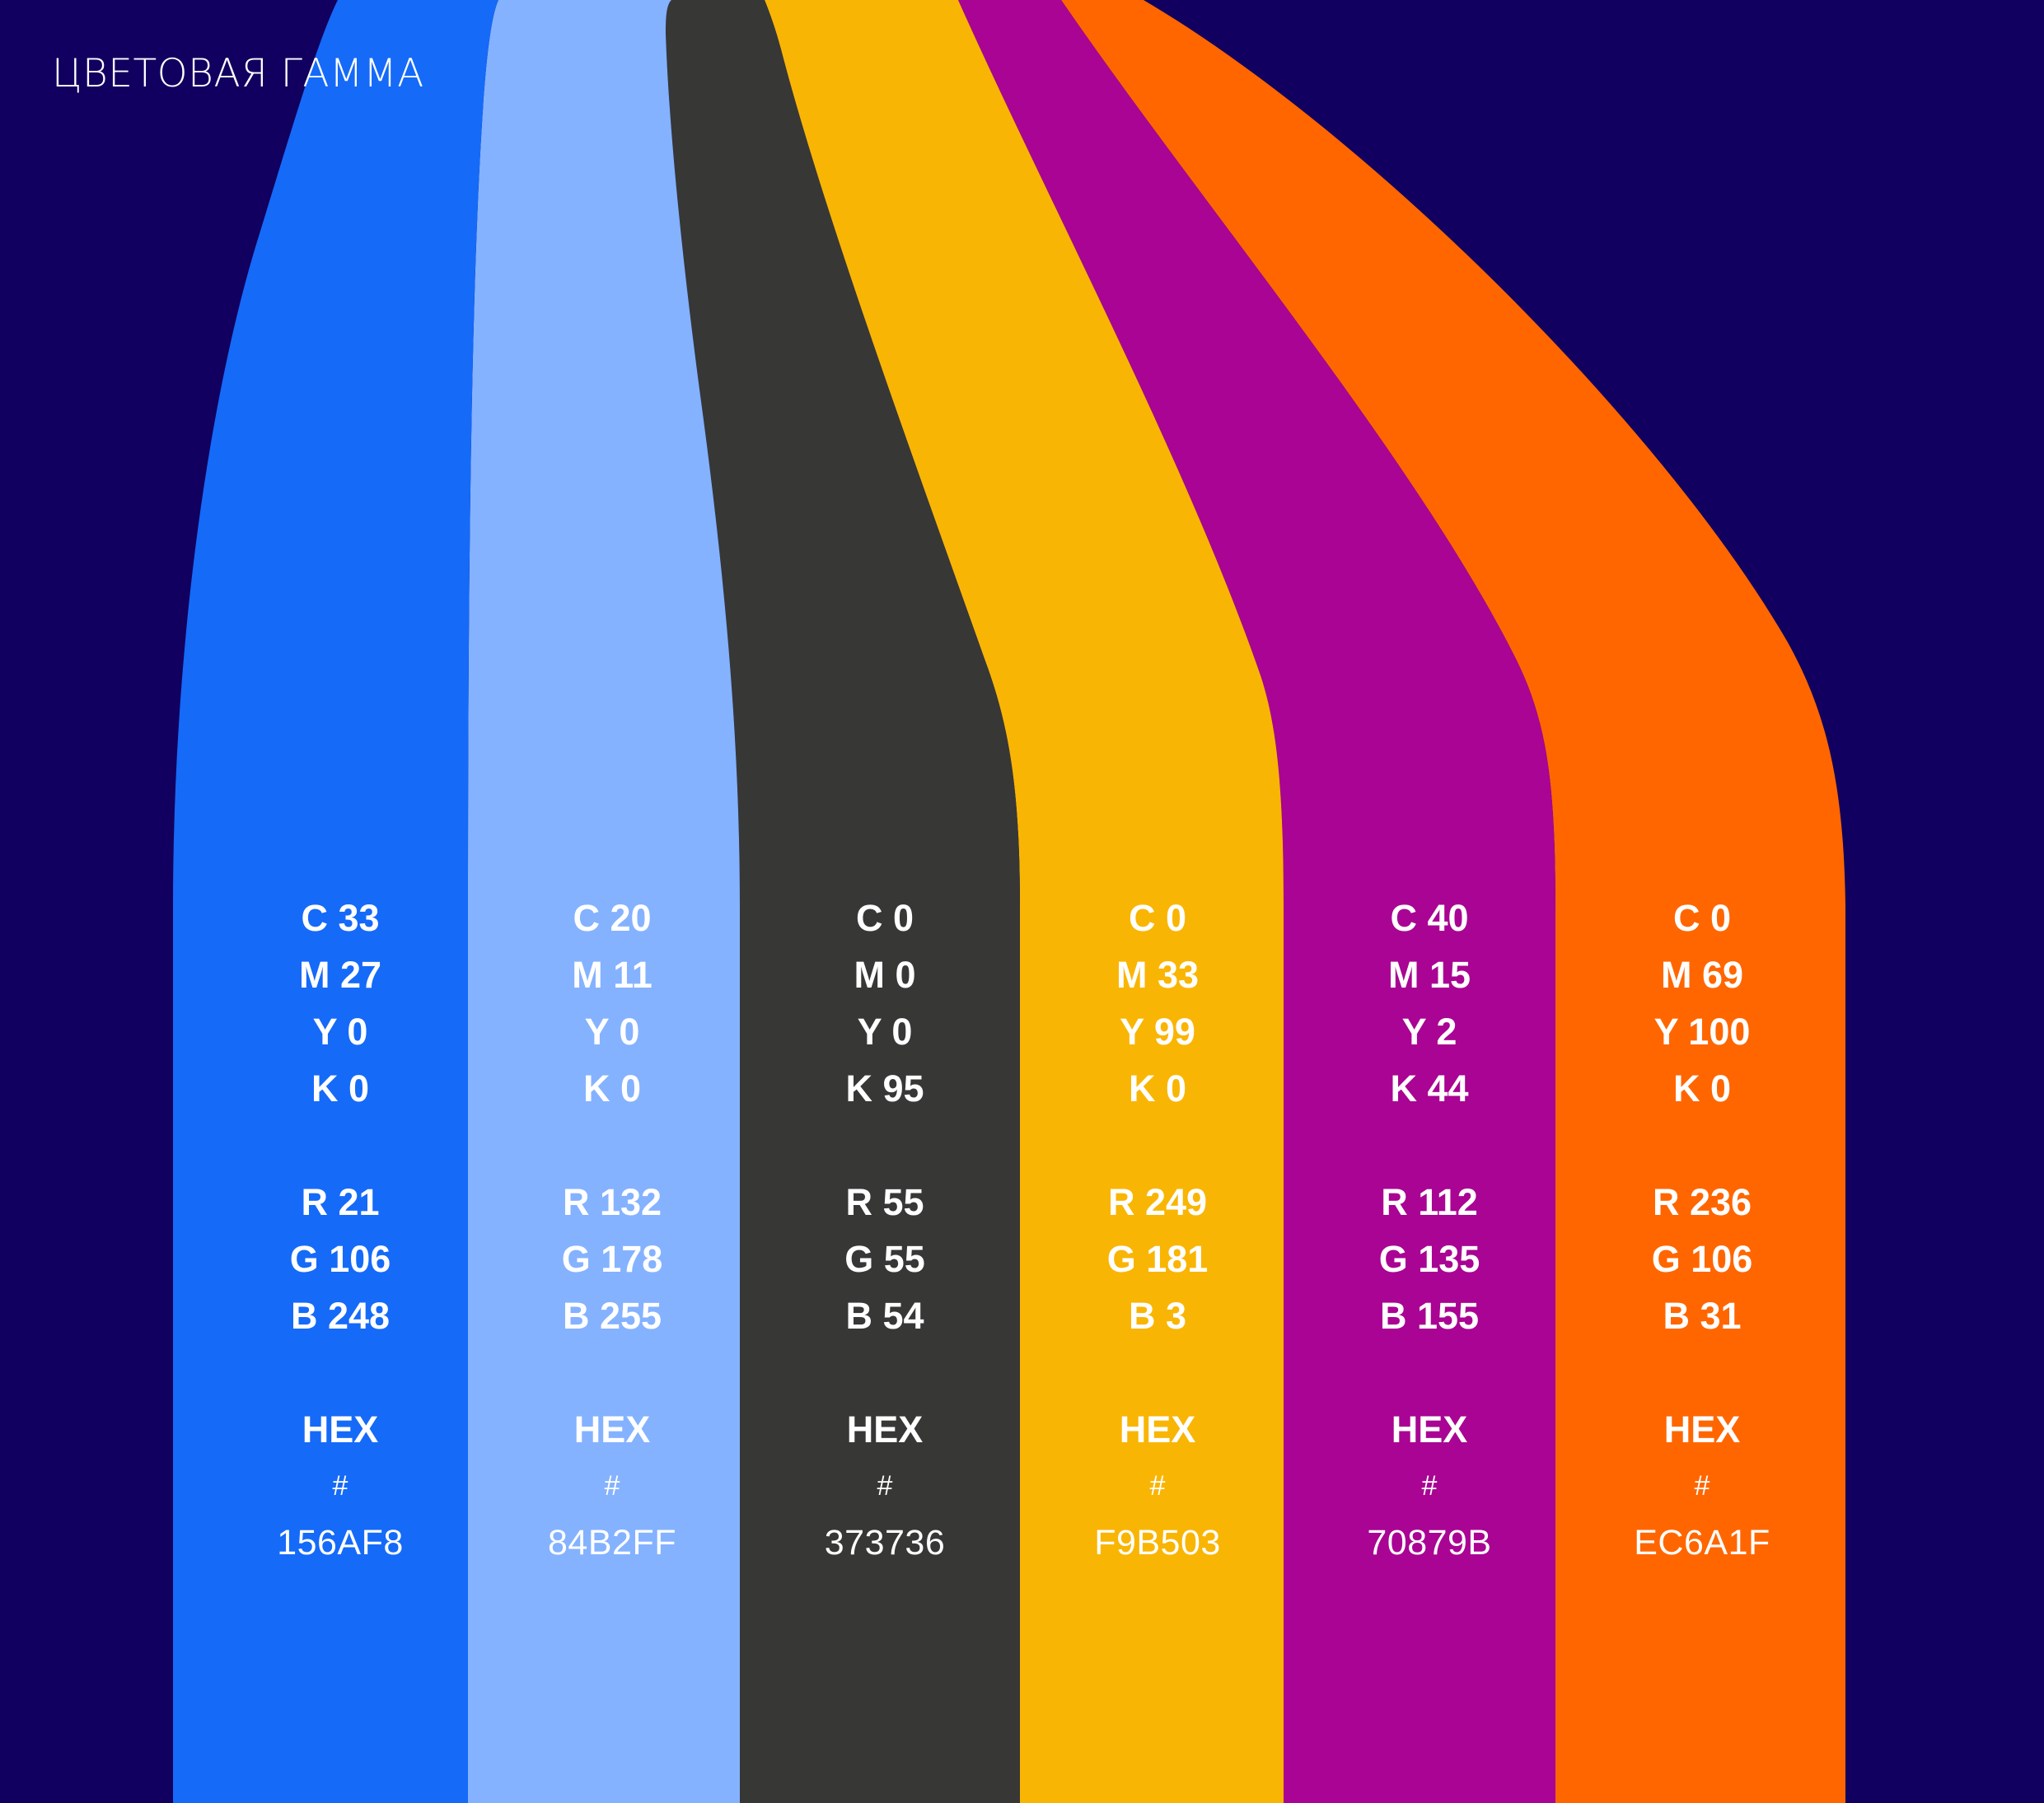 The image size is (2044, 1803). Describe the element at coordinates (1429, 975) in the screenshot. I see `cmyk-m: M 15` at that location.